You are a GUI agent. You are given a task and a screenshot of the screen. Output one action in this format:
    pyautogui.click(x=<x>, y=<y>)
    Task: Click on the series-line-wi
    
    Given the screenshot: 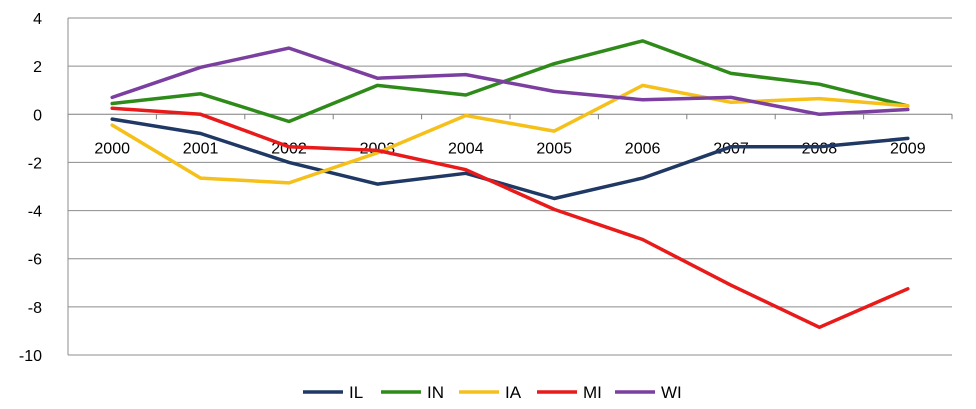 What is the action you would take?
    pyautogui.click(x=510, y=81)
    